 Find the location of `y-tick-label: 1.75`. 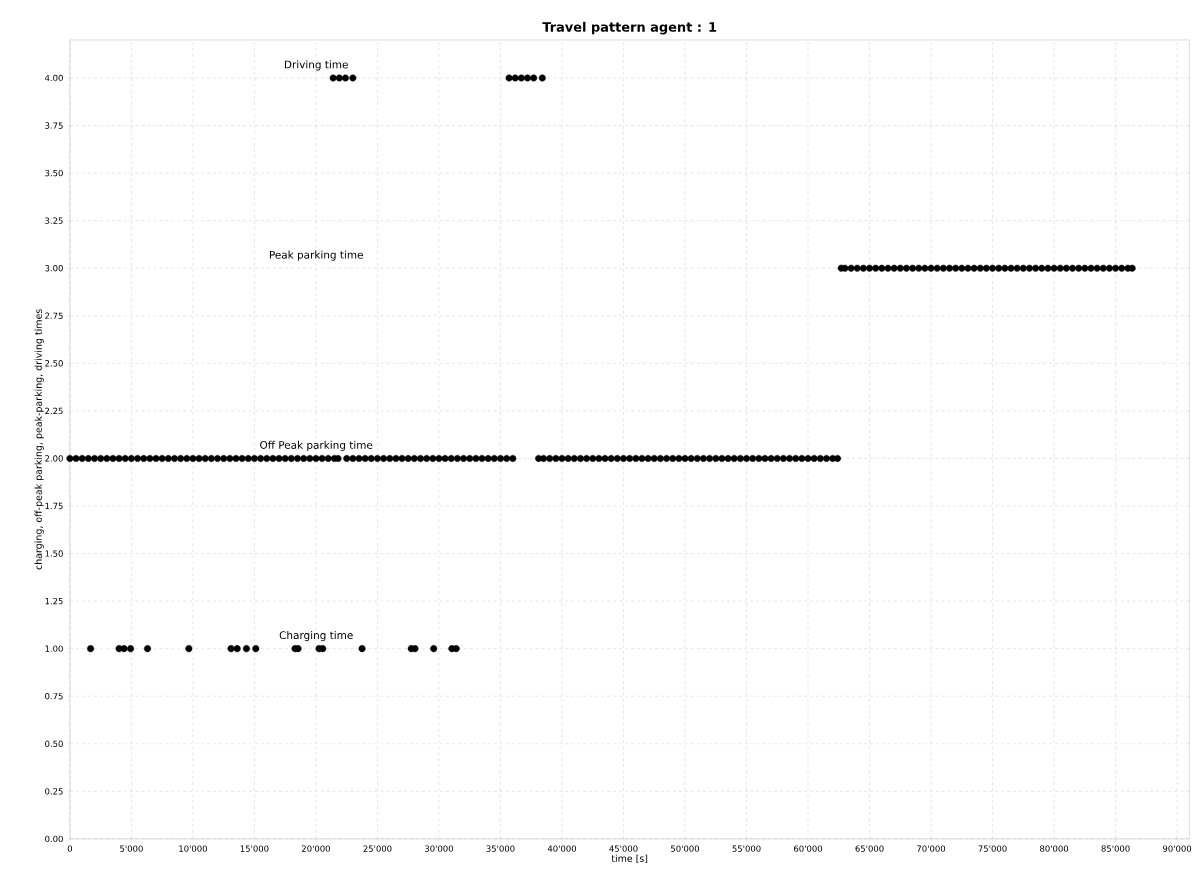

y-tick-label: 1.75 is located at coordinates (54, 506).